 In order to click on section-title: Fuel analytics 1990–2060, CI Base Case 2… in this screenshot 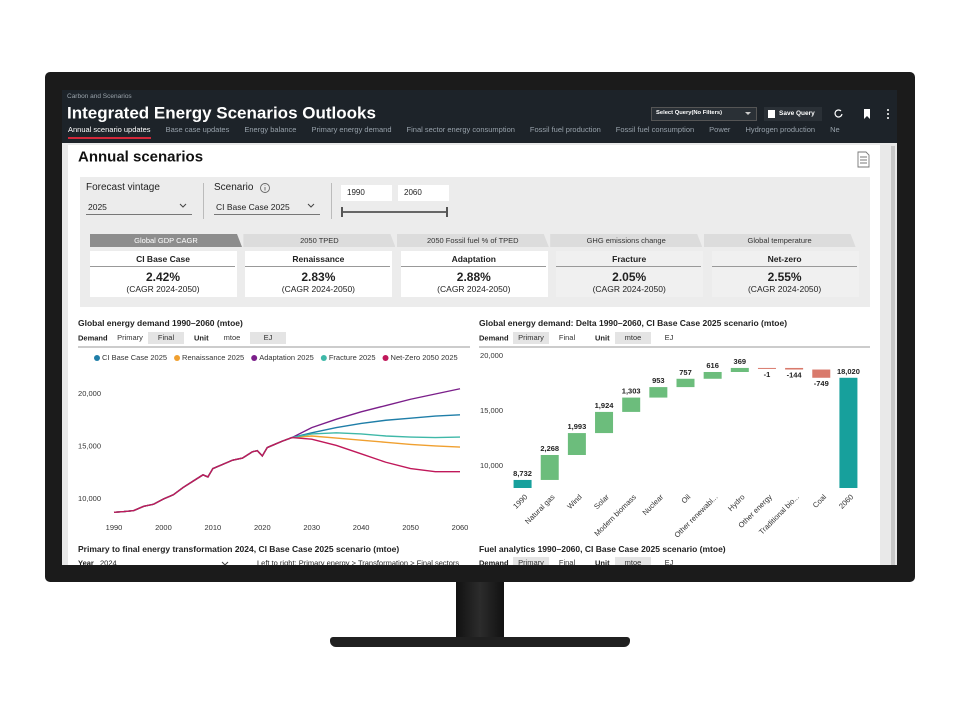, I will do `click(602, 548)`.